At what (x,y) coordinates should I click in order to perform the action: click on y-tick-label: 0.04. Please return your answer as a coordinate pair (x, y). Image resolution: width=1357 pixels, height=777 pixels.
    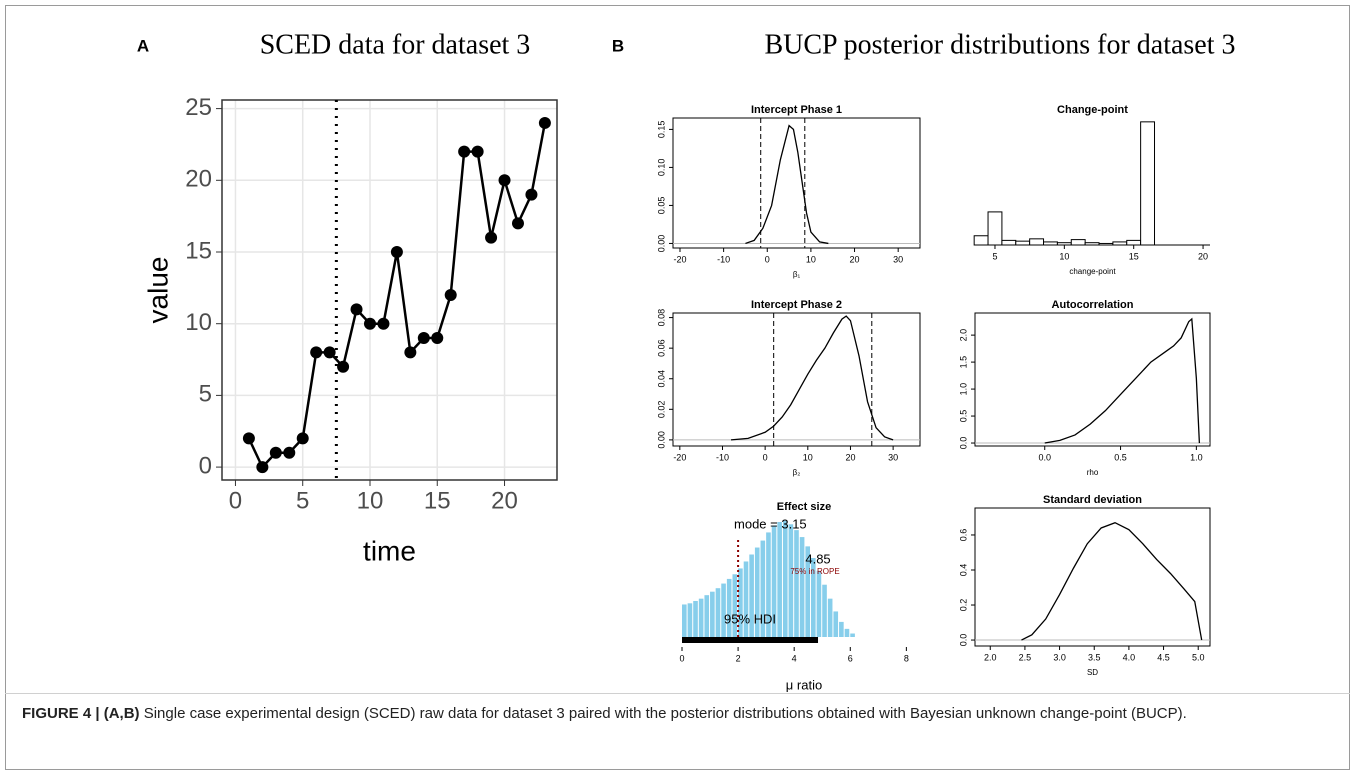
    Looking at the image, I should click on (661, 379).